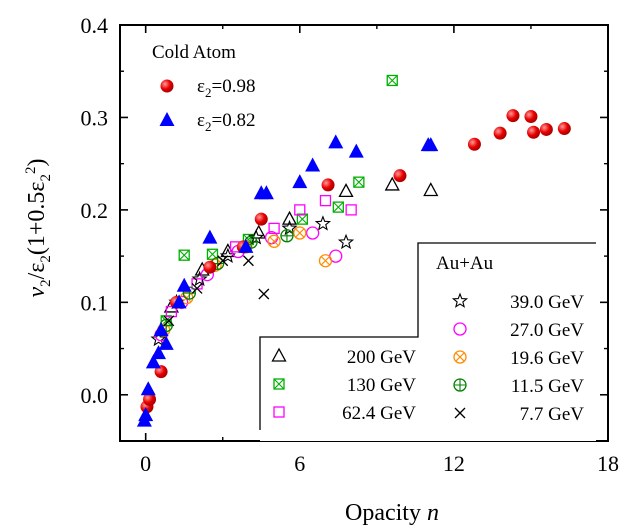 The width and height of the screenshot is (636, 527). I want to click on y-tick-label: 0.0, so click(95, 395).